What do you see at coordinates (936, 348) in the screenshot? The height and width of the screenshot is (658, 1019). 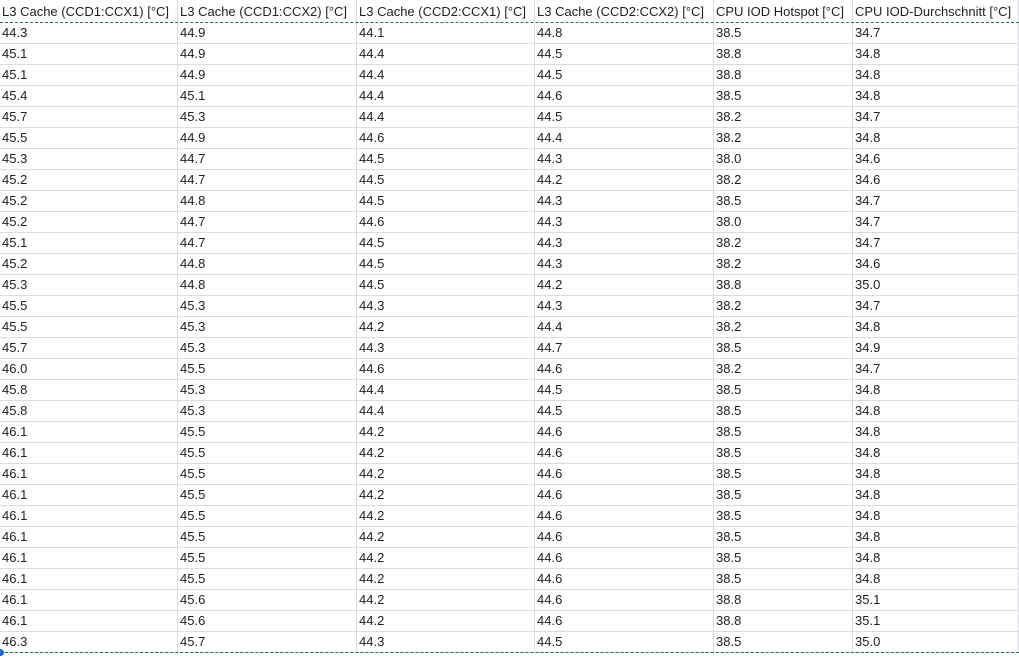 I see `table-cell: 34.9` at bounding box center [936, 348].